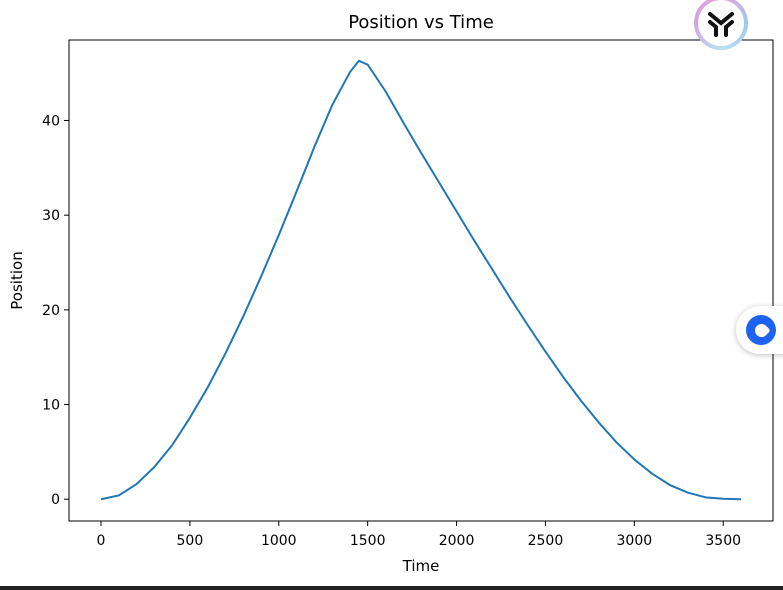  What do you see at coordinates (51, 406) in the screenshot?
I see `y-tick-label: 10` at bounding box center [51, 406].